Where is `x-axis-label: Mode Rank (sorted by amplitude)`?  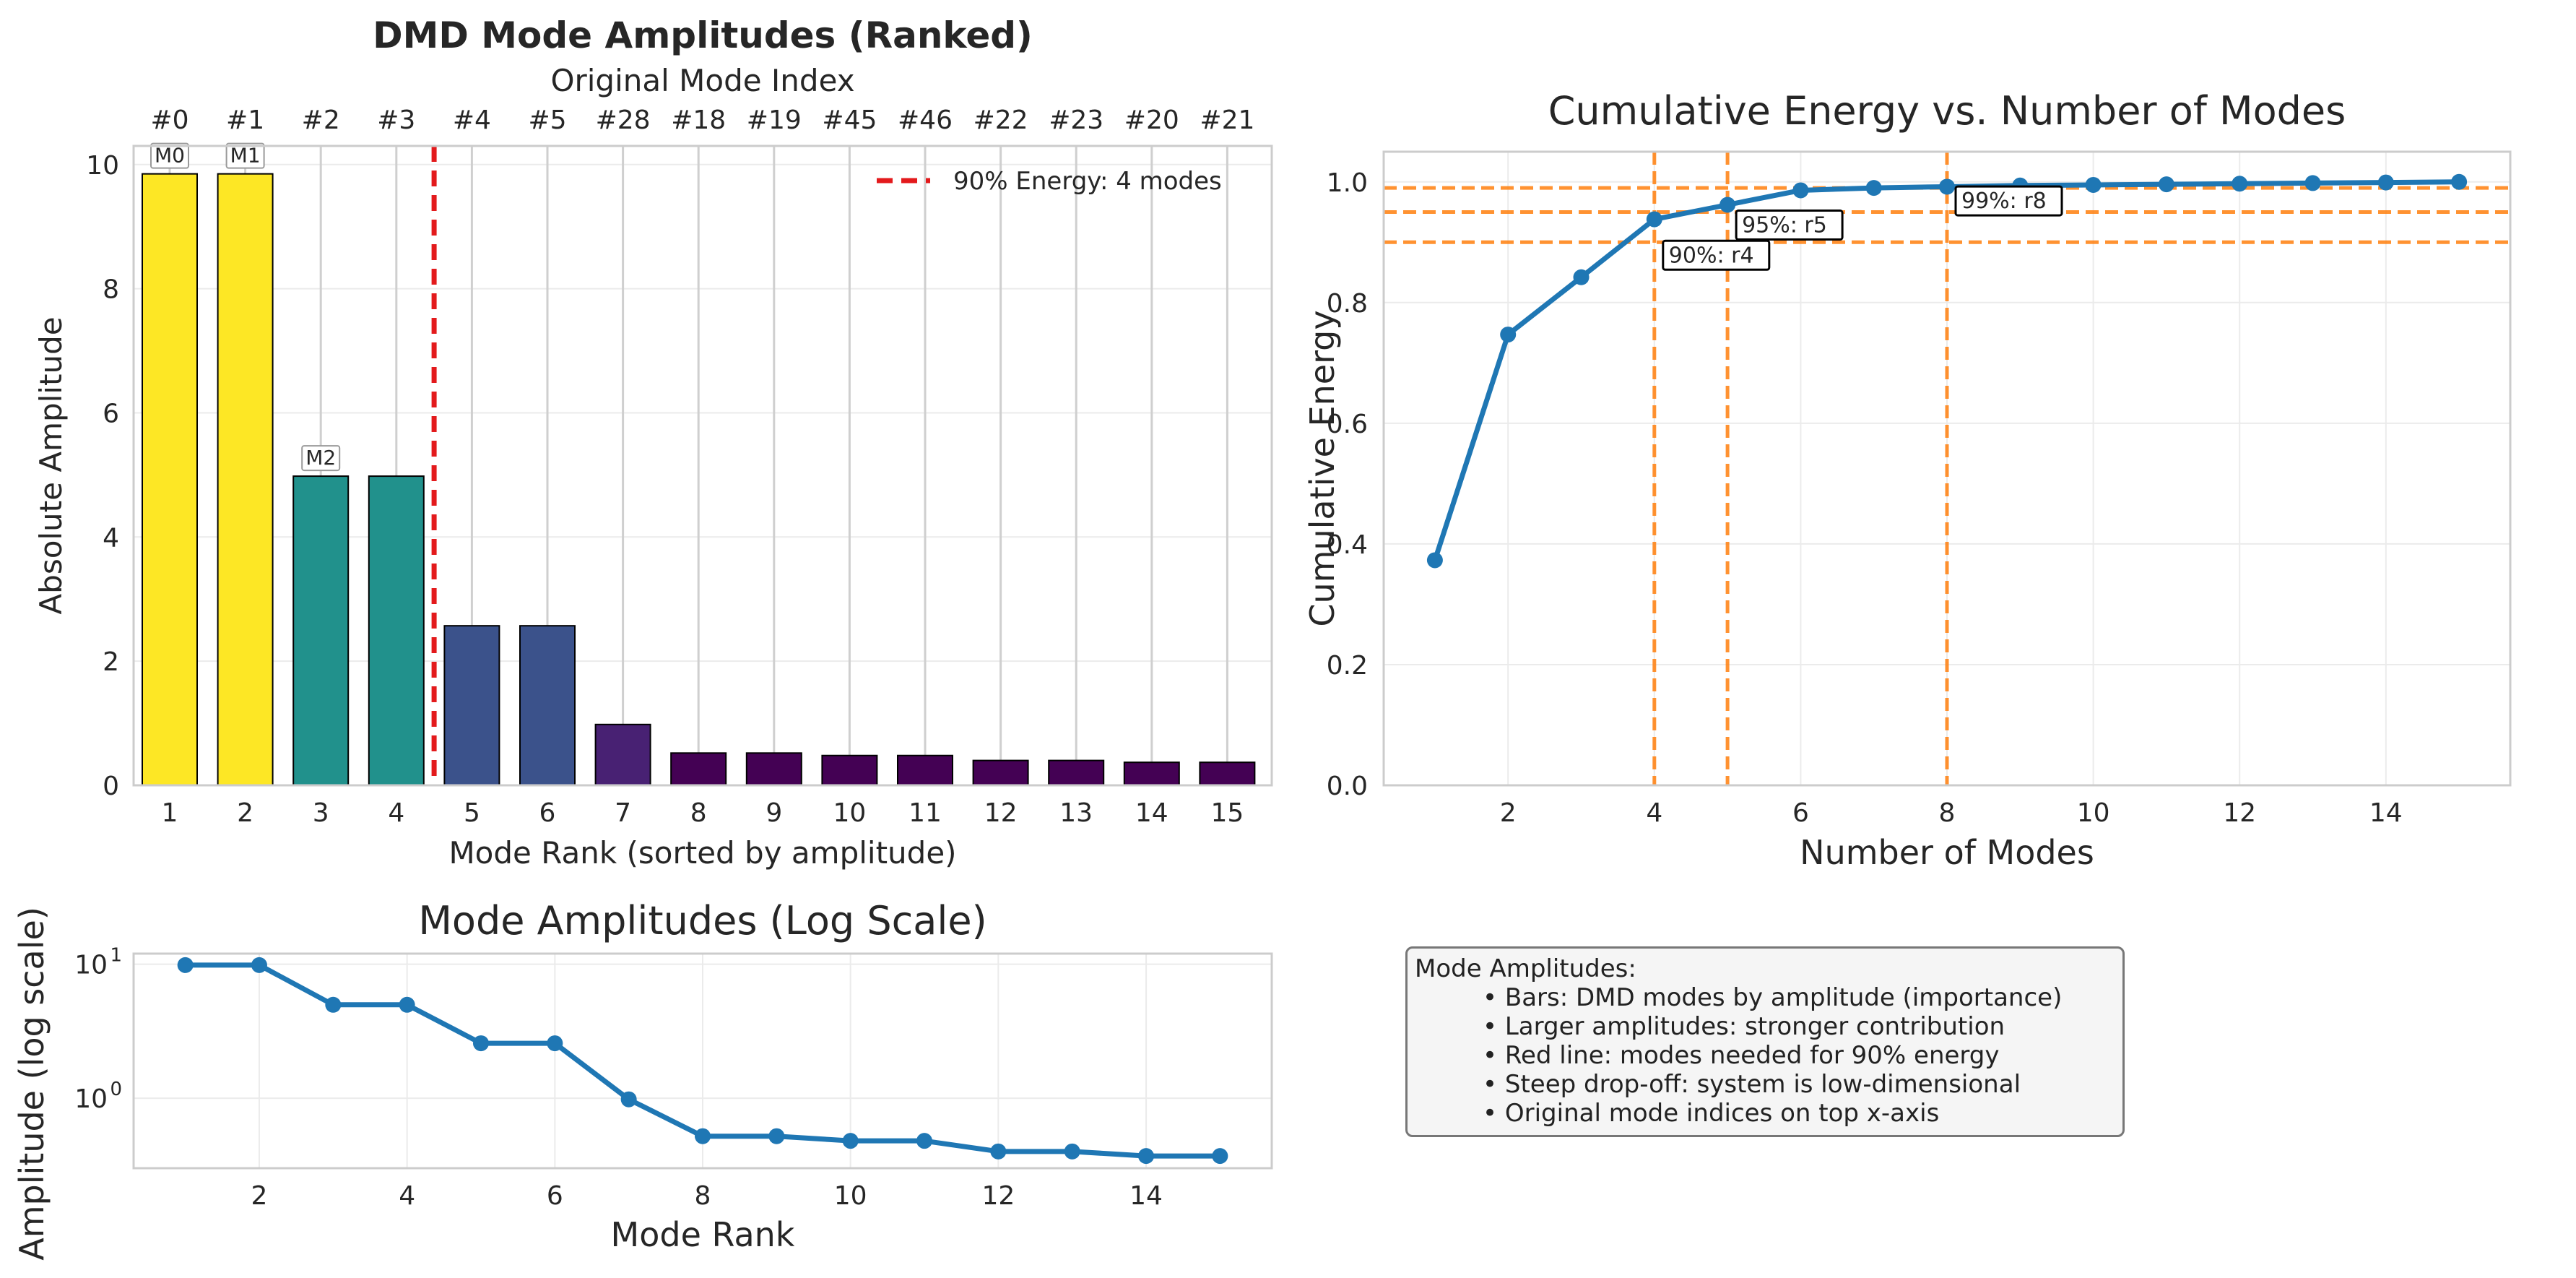
x-axis-label: Mode Rank (sorted by amplitude) is located at coordinates (702, 853).